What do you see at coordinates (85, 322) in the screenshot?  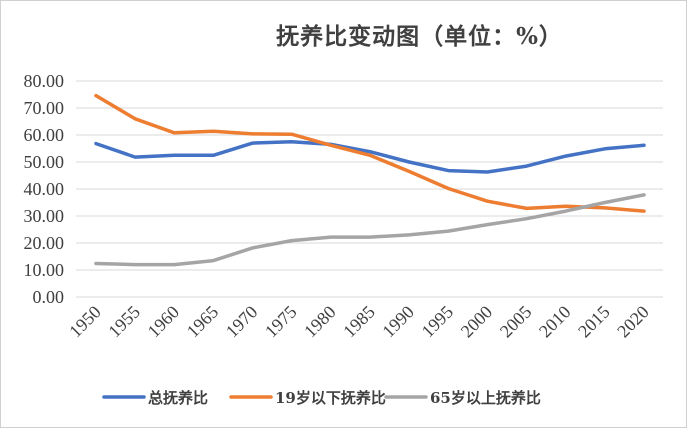 I see `x-tick-label: 1950` at bounding box center [85, 322].